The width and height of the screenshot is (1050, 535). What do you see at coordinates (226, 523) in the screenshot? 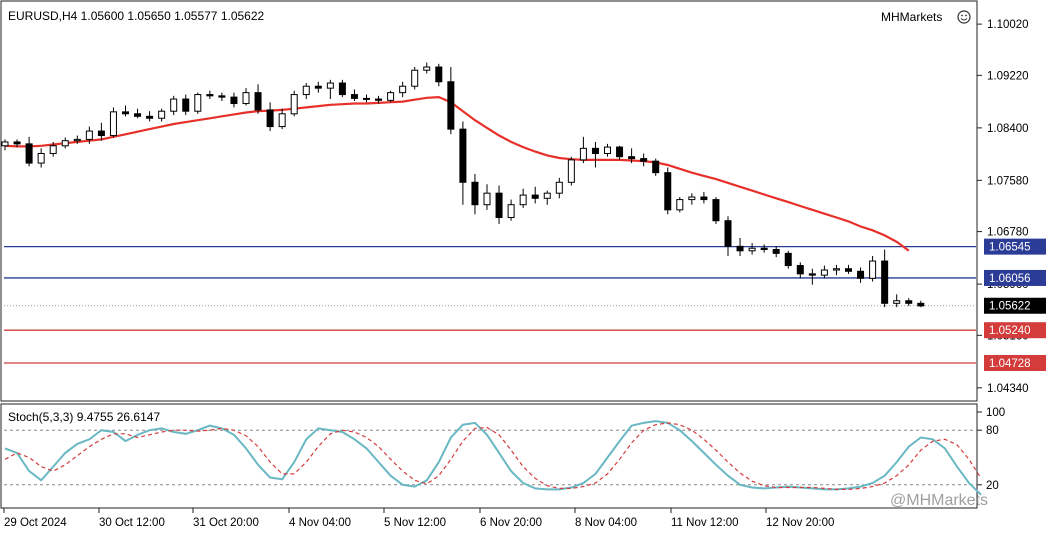
I see `time-tick-label: 31 Oct 20:00` at bounding box center [226, 523].